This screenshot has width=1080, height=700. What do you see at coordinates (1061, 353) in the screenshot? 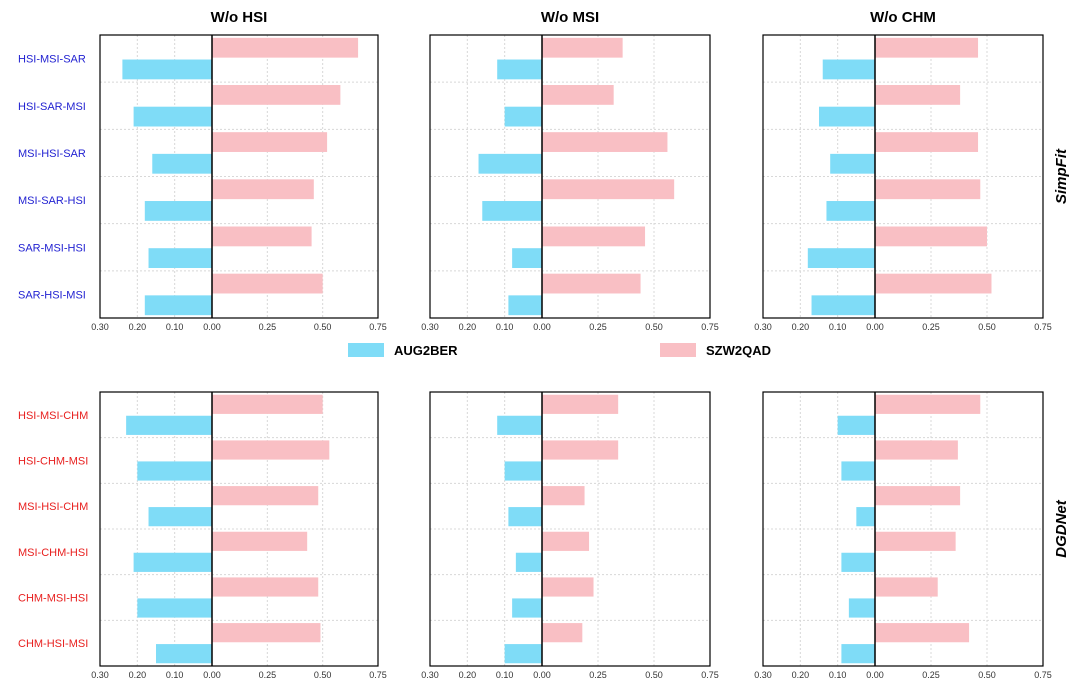
I see `row-titles: SimpFit DGDNet` at bounding box center [1061, 353].